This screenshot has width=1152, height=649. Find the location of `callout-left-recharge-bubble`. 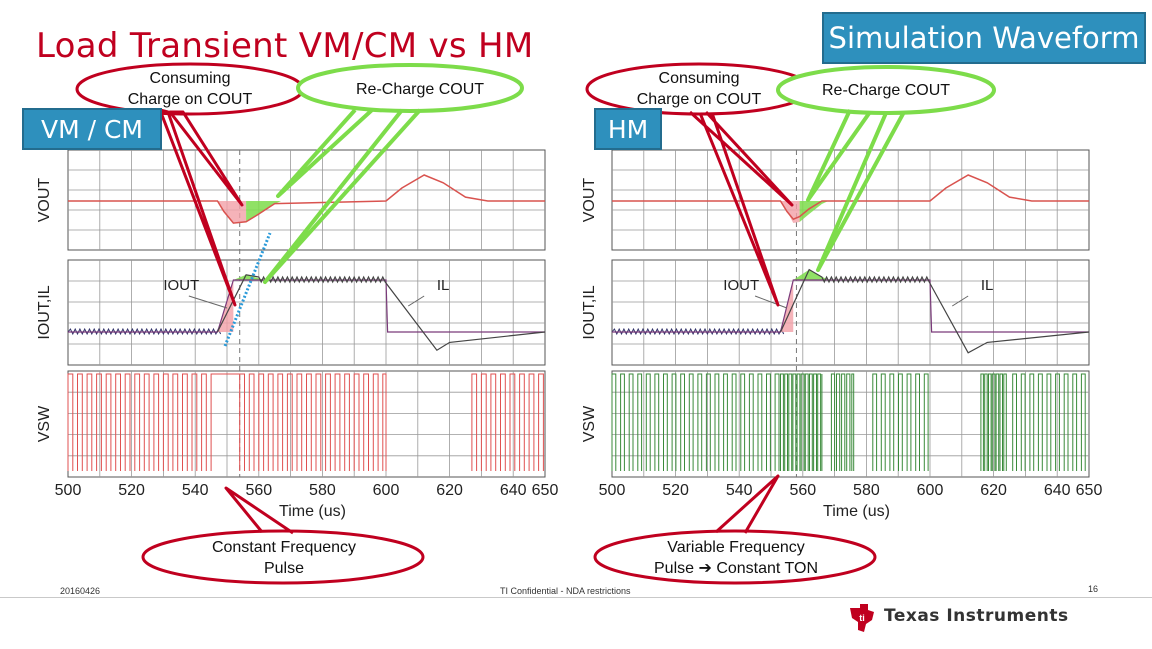

callout-left-recharge-bubble is located at coordinates (410, 88).